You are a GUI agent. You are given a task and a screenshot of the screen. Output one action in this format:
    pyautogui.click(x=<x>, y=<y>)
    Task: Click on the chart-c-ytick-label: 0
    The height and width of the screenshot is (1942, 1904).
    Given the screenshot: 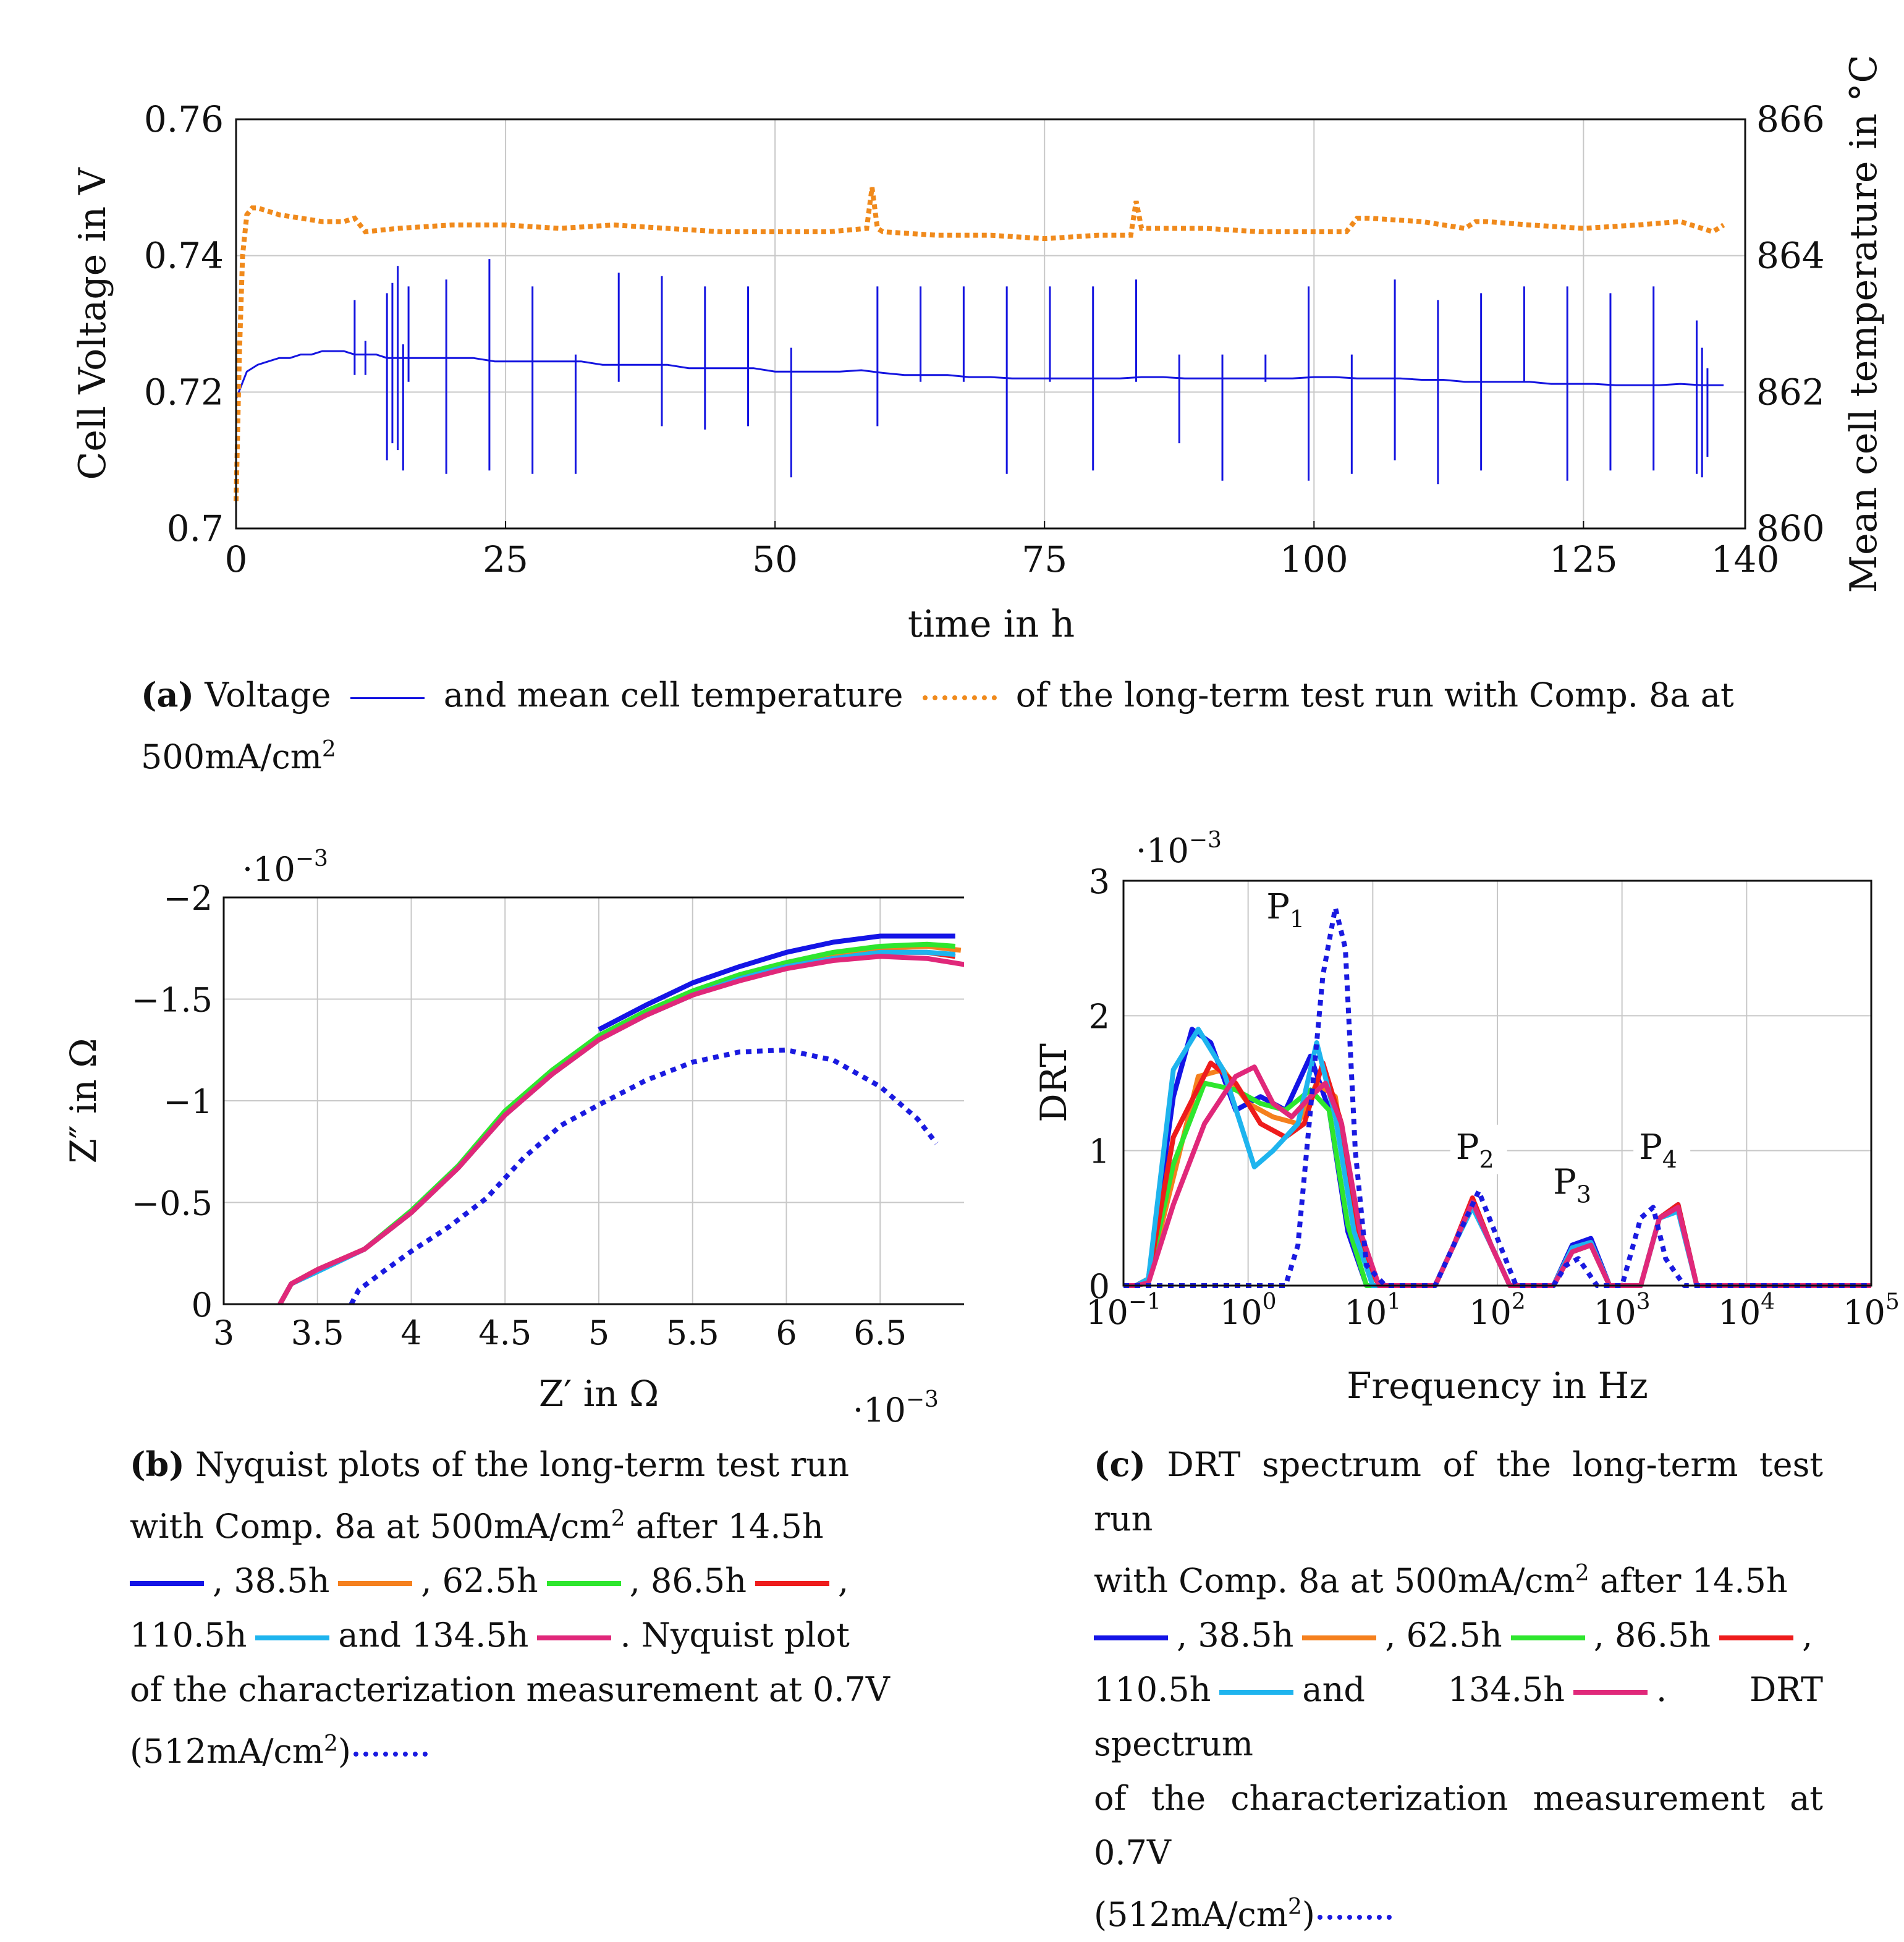 What is the action you would take?
    pyautogui.click(x=1099, y=1287)
    